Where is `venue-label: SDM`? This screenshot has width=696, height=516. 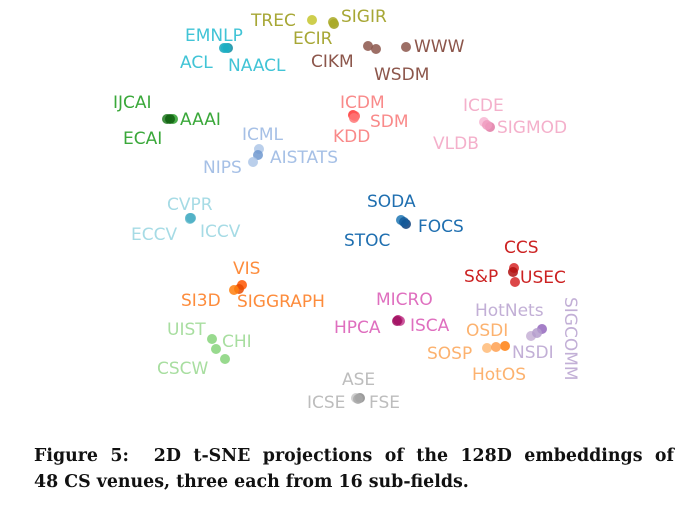
venue-label: SDM is located at coordinates (389, 122).